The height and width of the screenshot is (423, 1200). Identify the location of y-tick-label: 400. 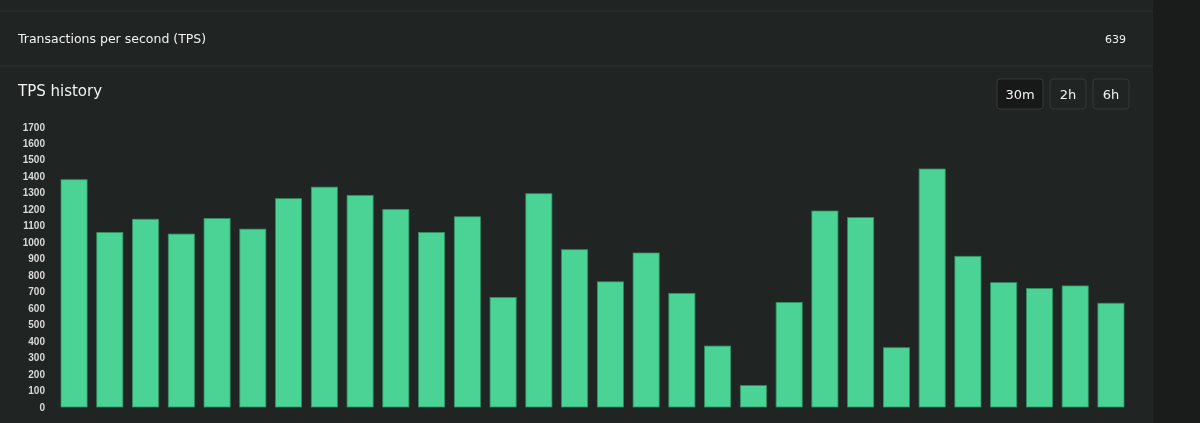
(37, 341).